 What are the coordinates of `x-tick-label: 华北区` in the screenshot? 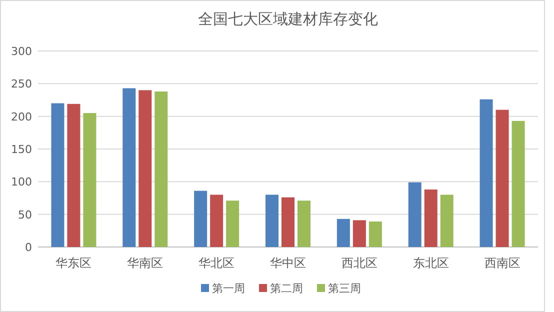 It's located at (216, 263).